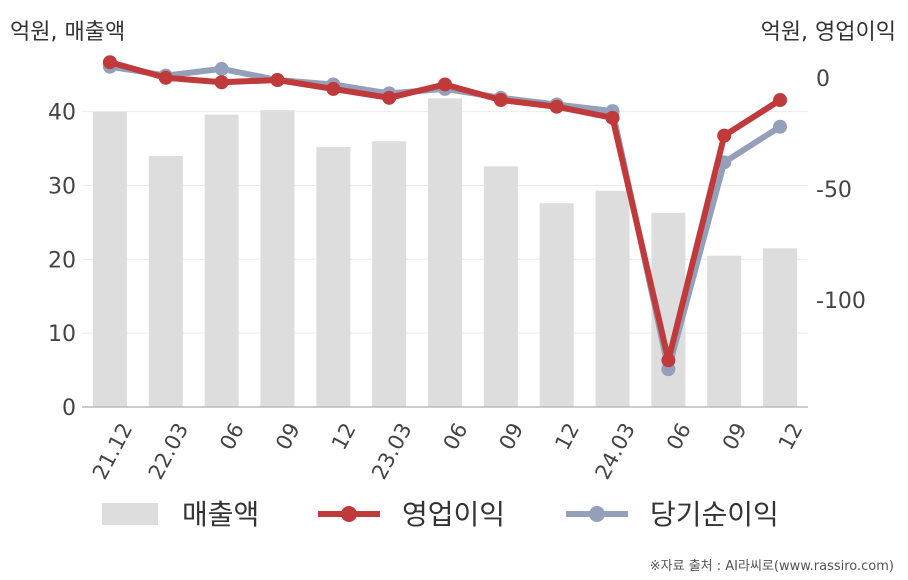 The width and height of the screenshot is (908, 580). I want to click on legend-label: 영업이익, so click(453, 514).